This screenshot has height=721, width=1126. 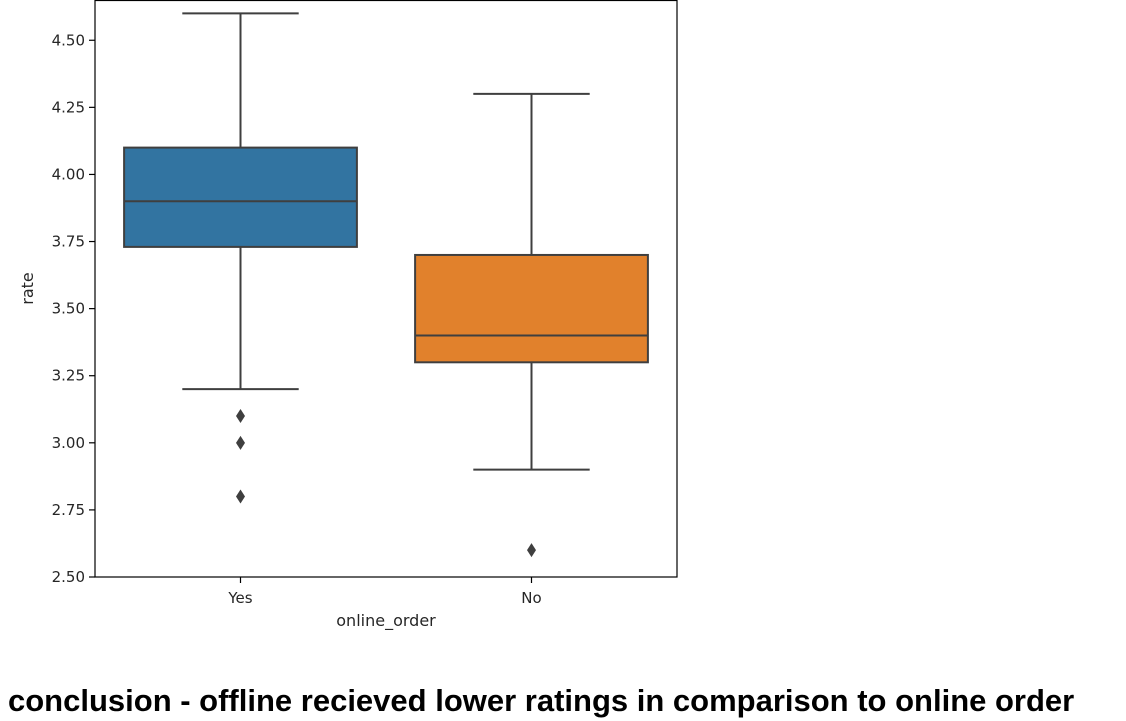 What do you see at coordinates (68, 174) in the screenshot?
I see `y-tick-label: 4.00` at bounding box center [68, 174].